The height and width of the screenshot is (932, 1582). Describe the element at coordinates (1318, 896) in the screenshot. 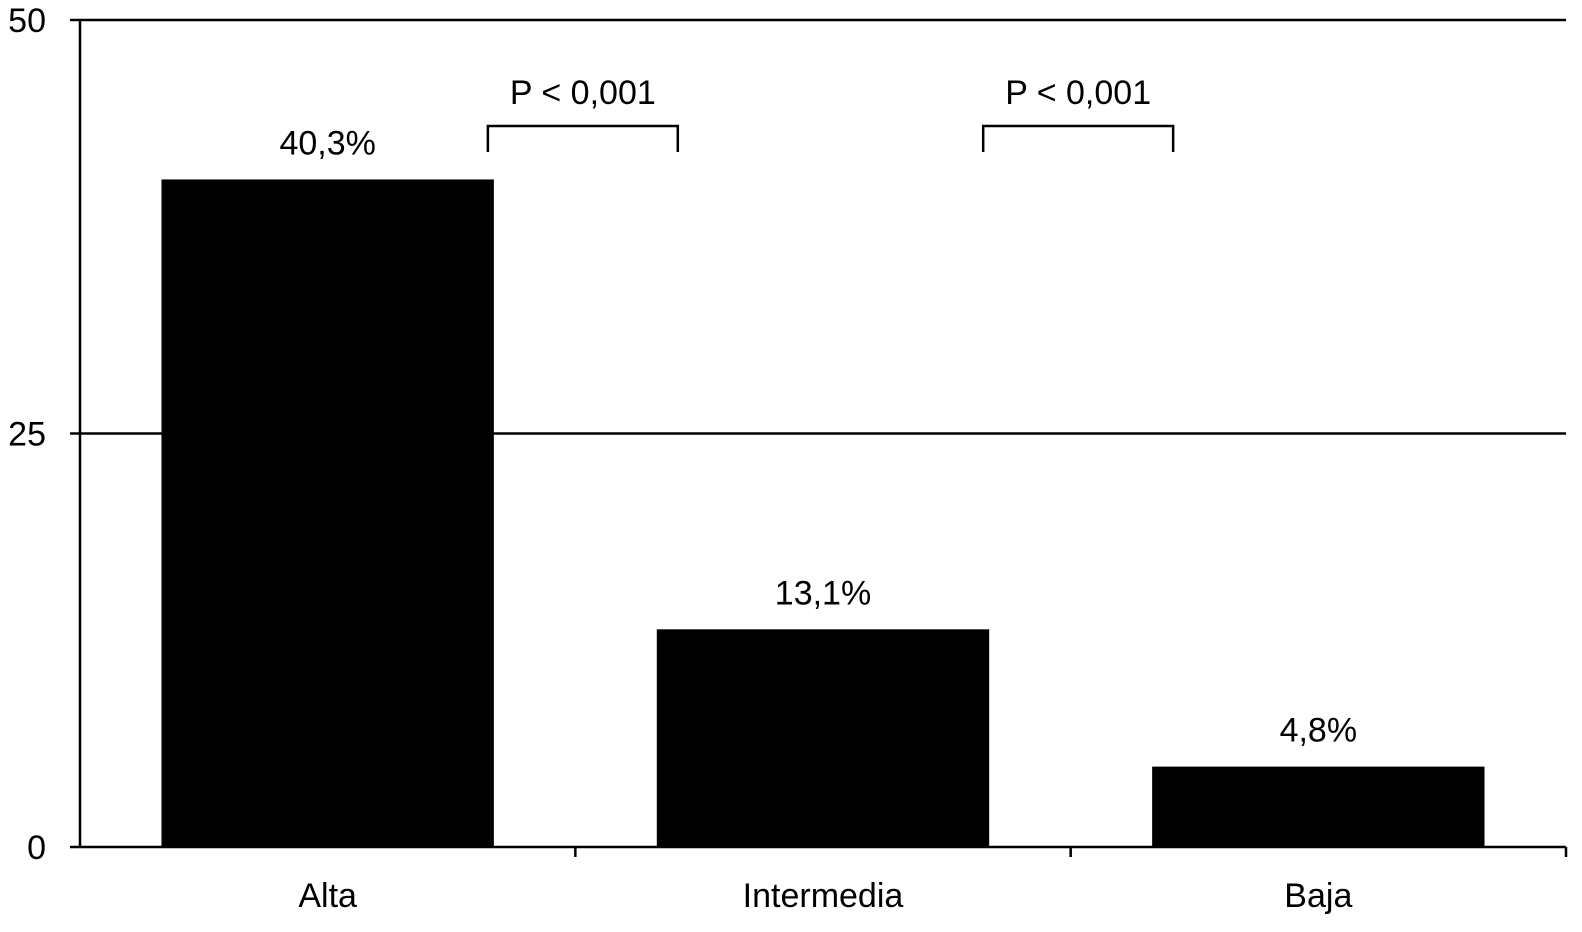

I see `x-tick-label: Baja` at that location.